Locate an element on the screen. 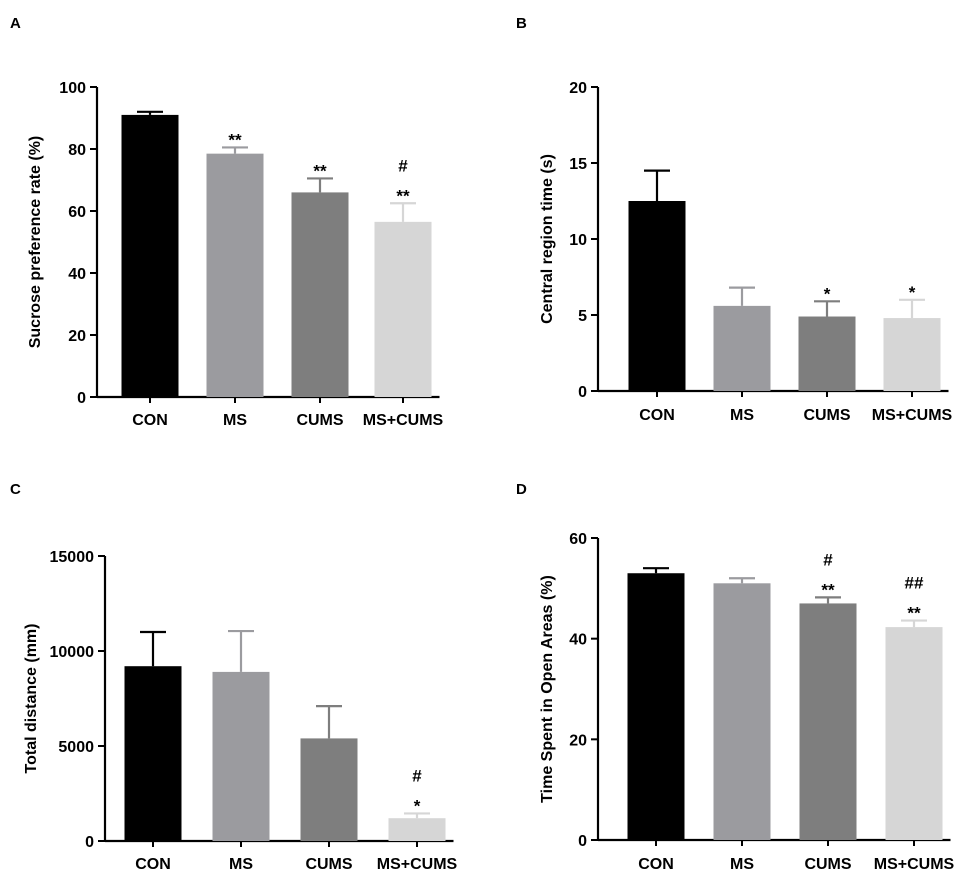 The image size is (976, 874). y-tick-label: 80 is located at coordinates (77, 150).